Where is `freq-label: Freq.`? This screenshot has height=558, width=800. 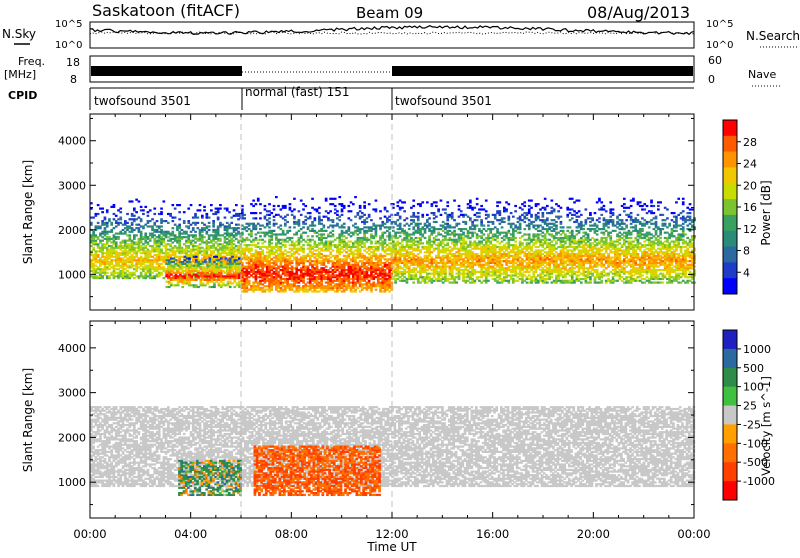 freq-label: Freq. is located at coordinates (31, 61).